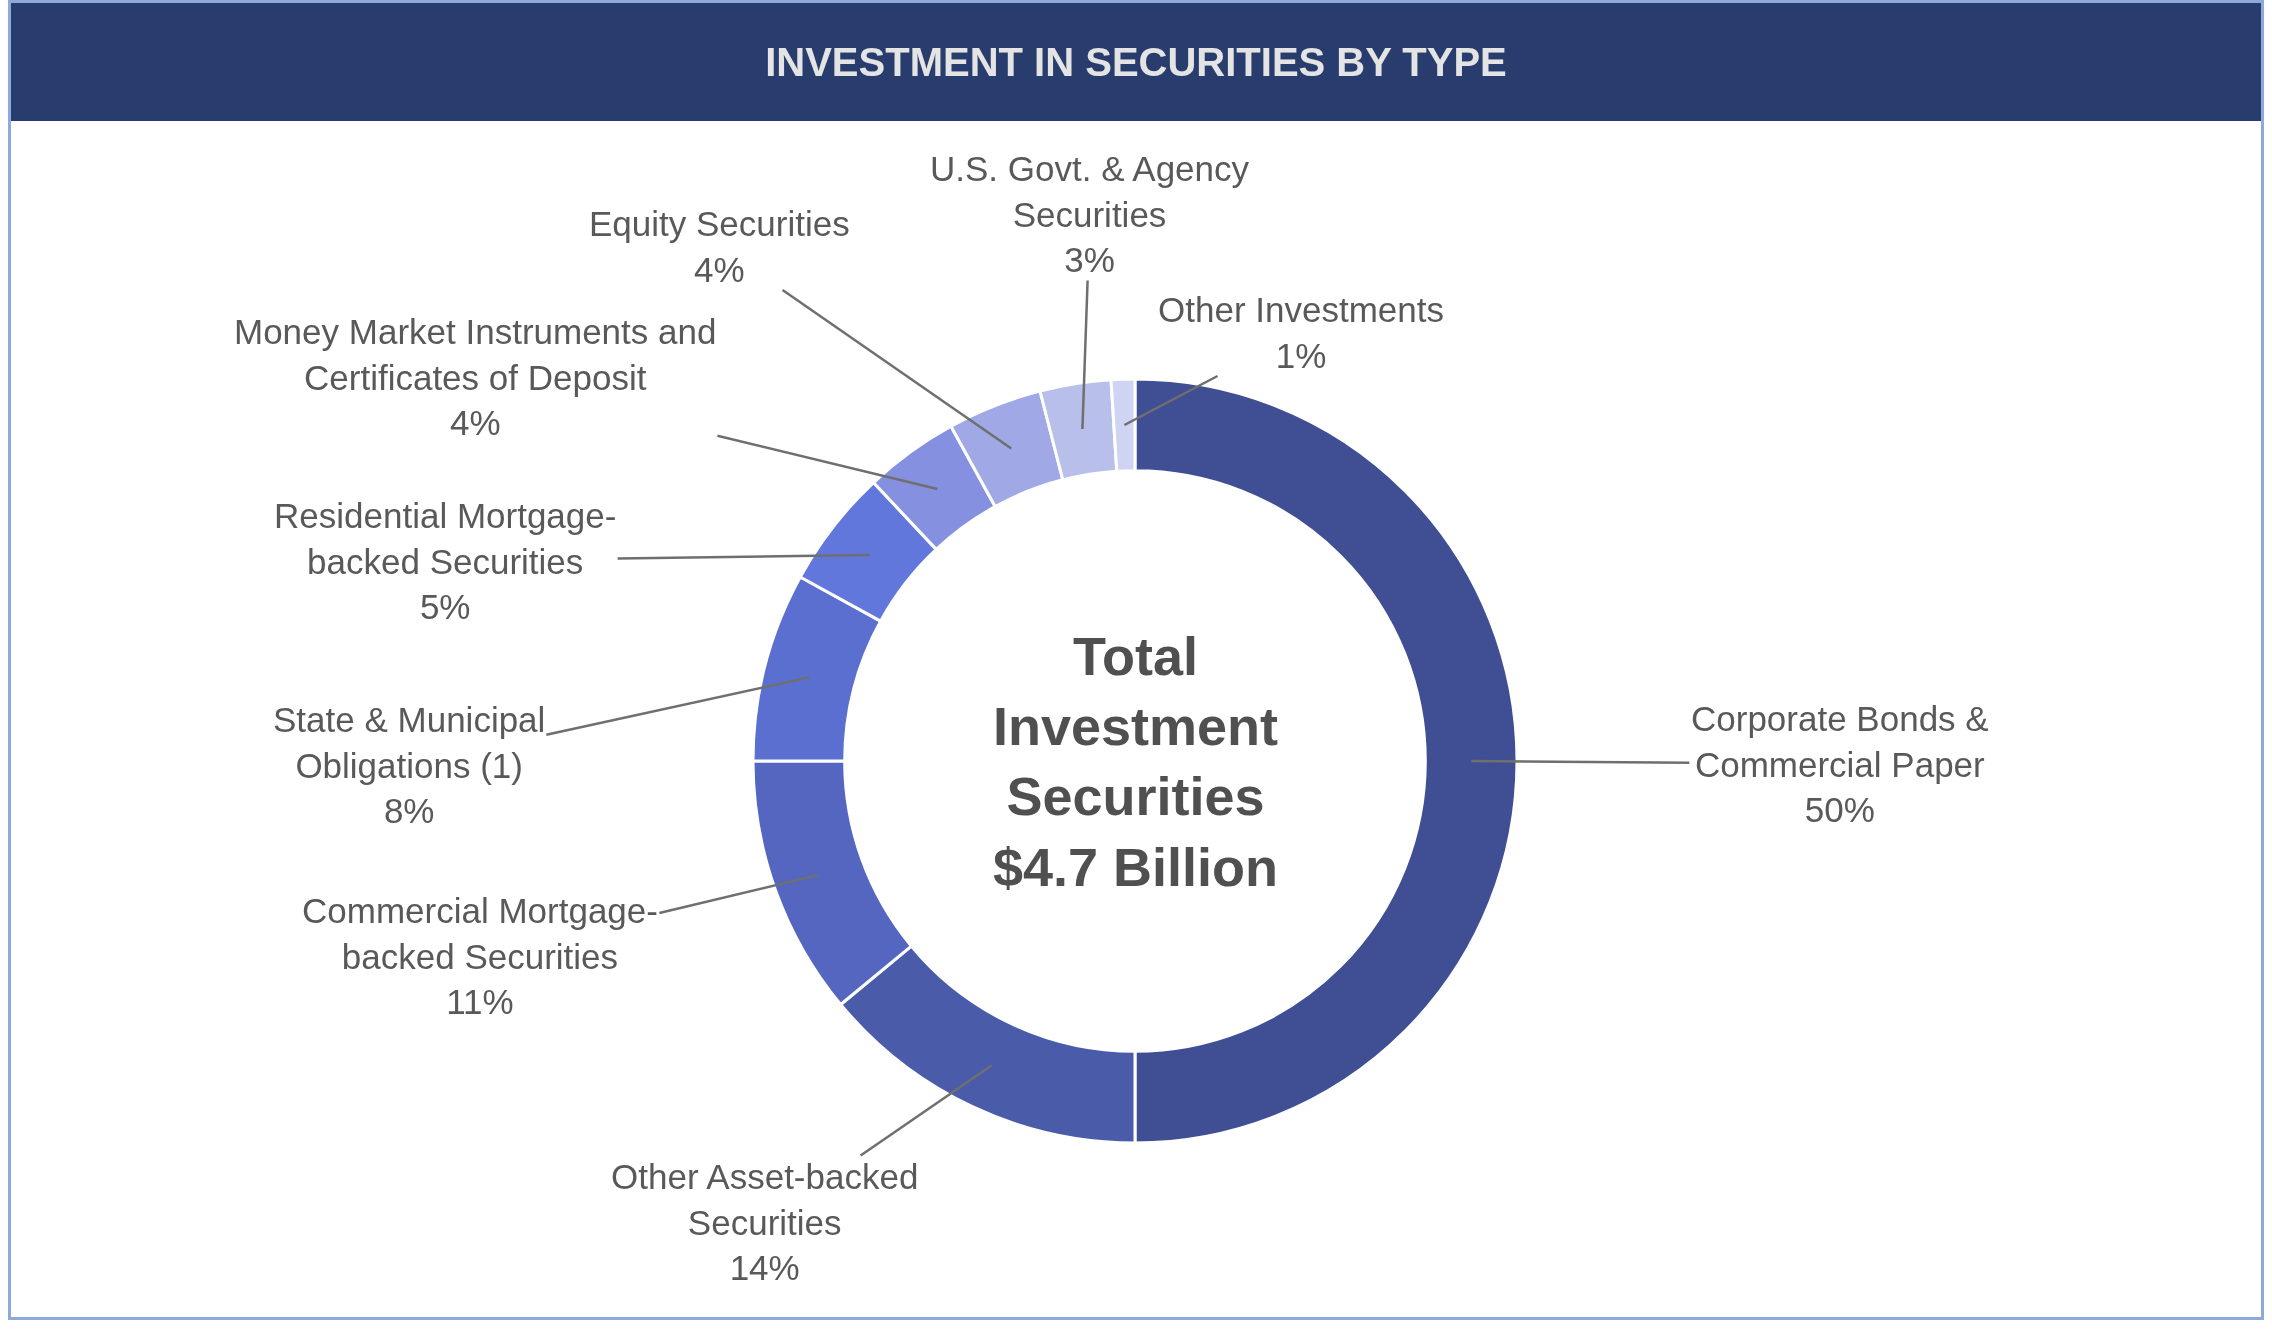  I want to click on slice-label: Residential Mortgage-backed Securities, so click(445, 538).